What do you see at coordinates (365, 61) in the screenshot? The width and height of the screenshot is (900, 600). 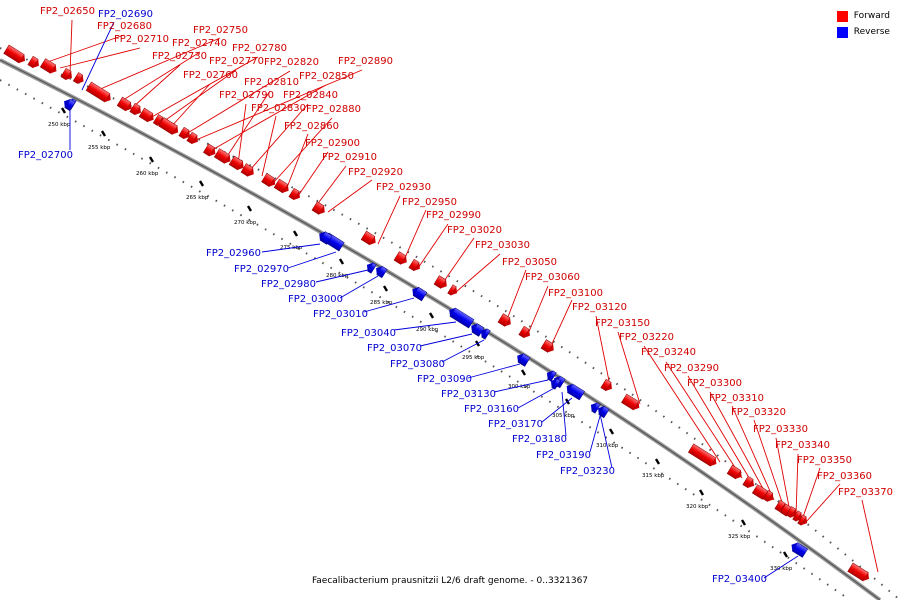 I see `forward-gene-label: FP2_02890` at bounding box center [365, 61].